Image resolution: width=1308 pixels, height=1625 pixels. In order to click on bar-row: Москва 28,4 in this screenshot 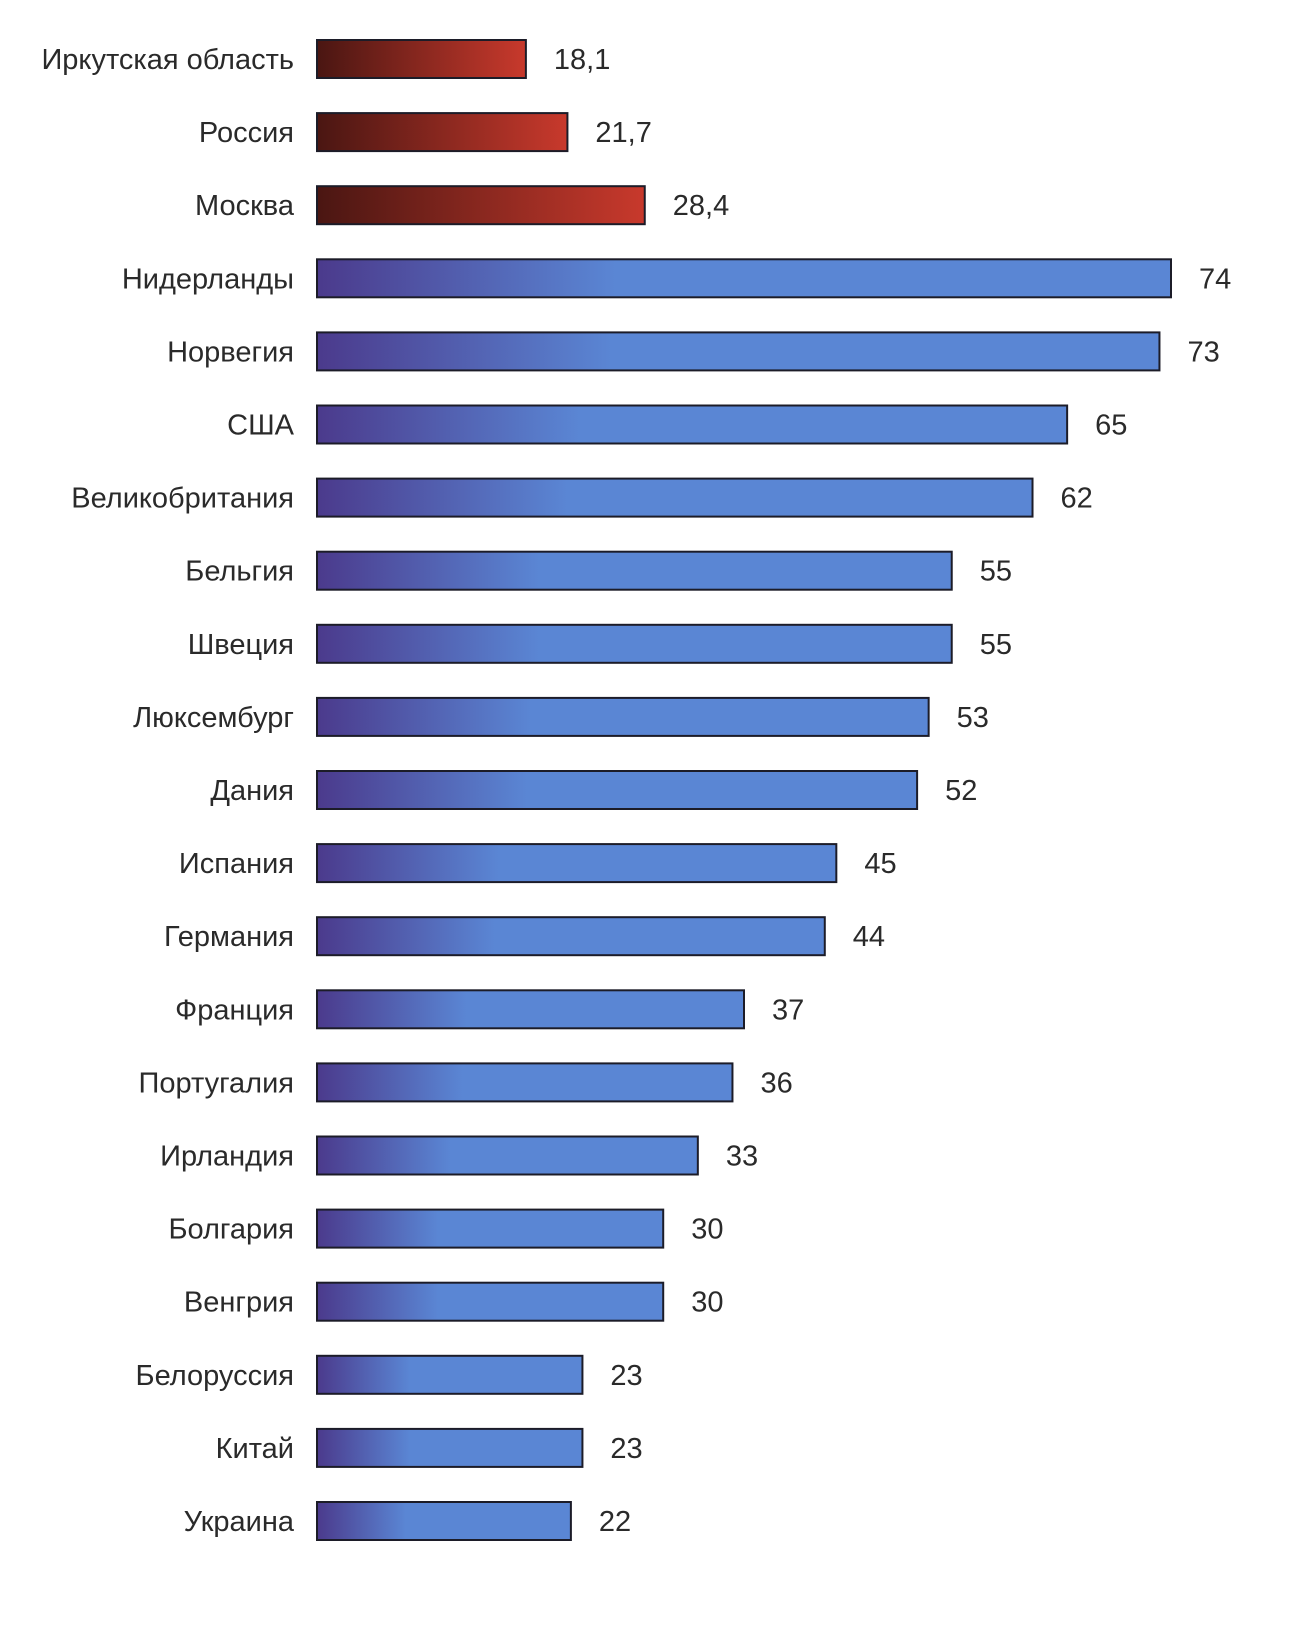, I will do `click(462, 205)`.